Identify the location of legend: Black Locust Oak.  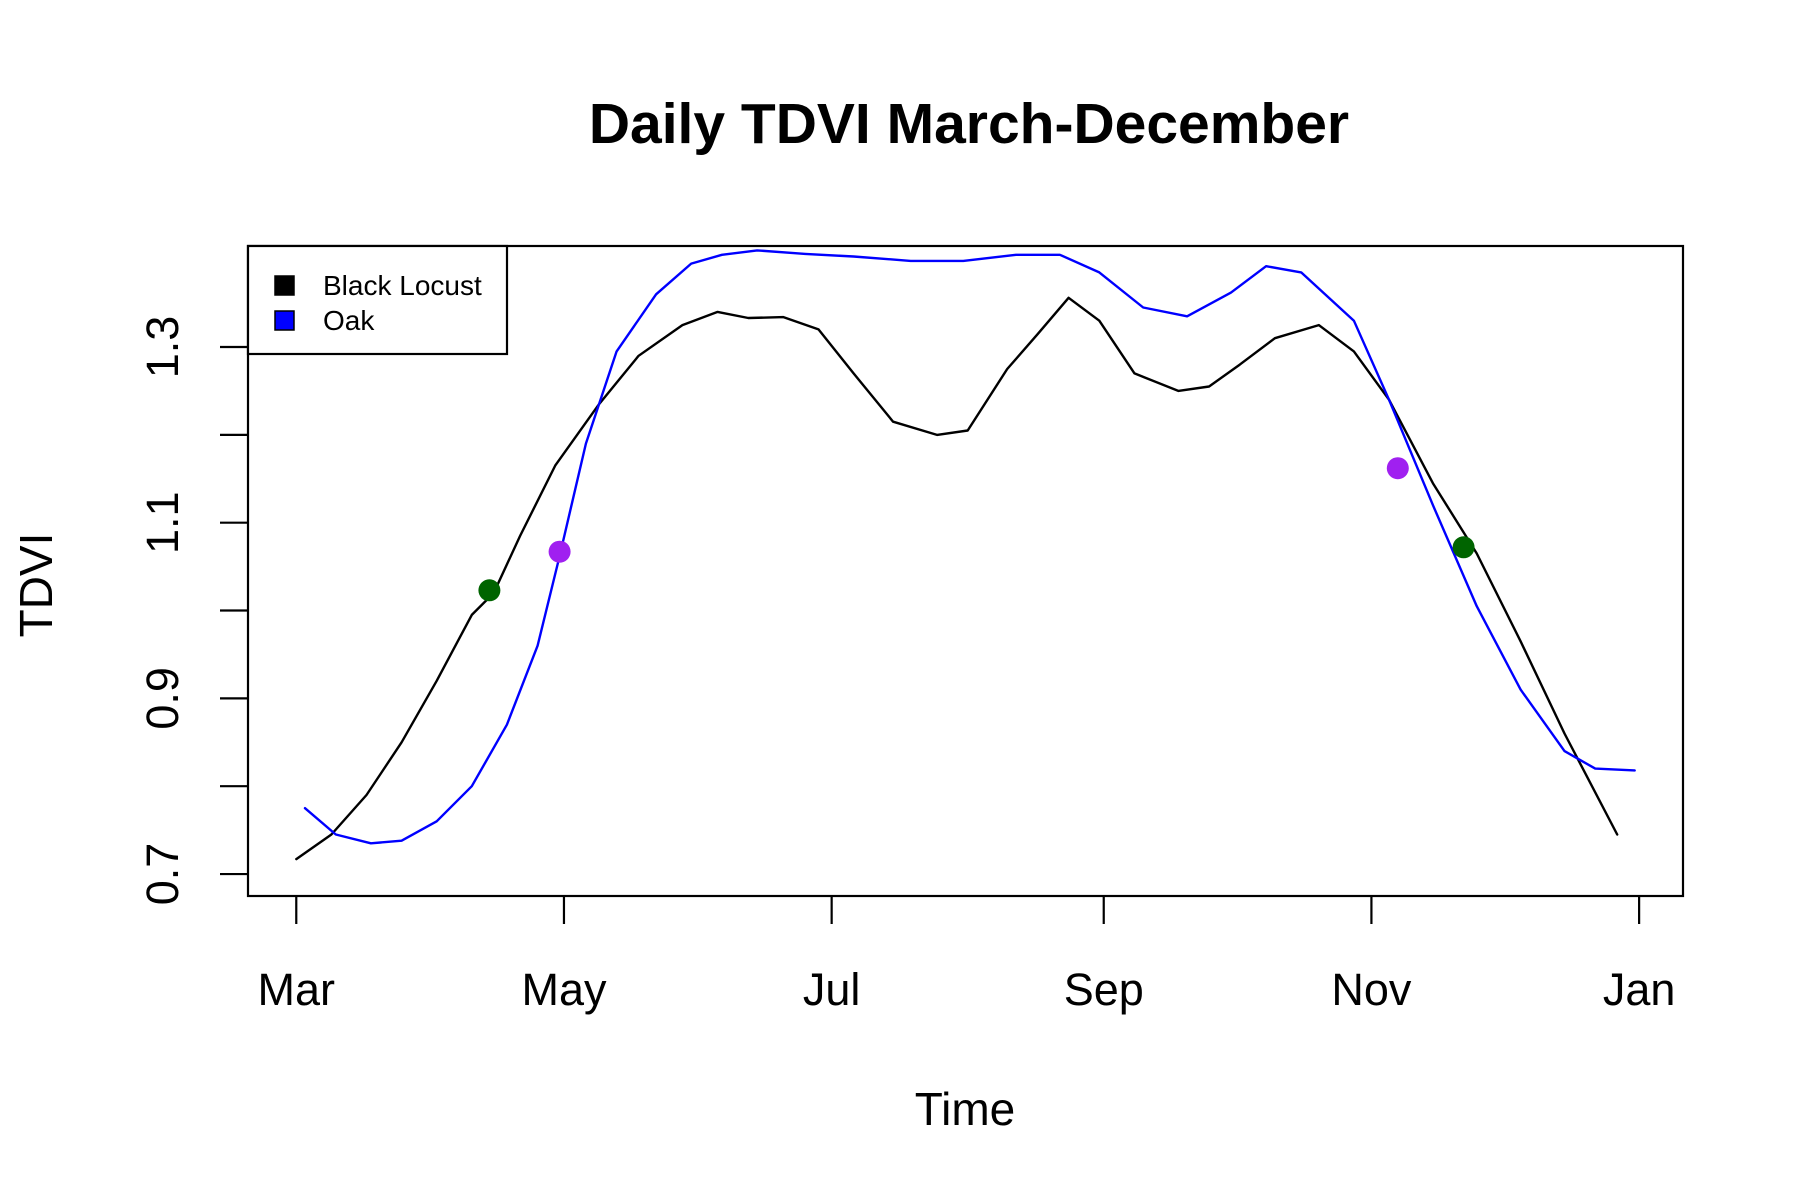
(377, 300).